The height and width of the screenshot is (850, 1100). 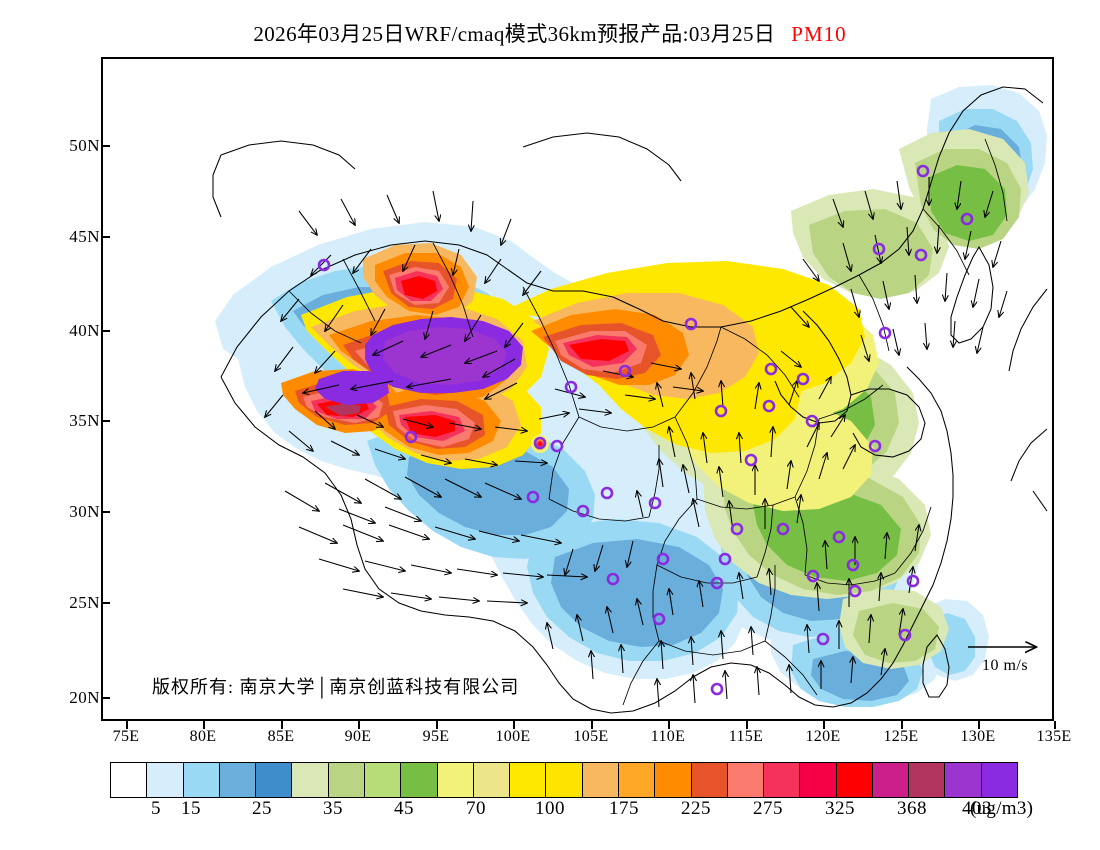 I want to click on colorbar-tick-15: 15, so click(x=191, y=808).